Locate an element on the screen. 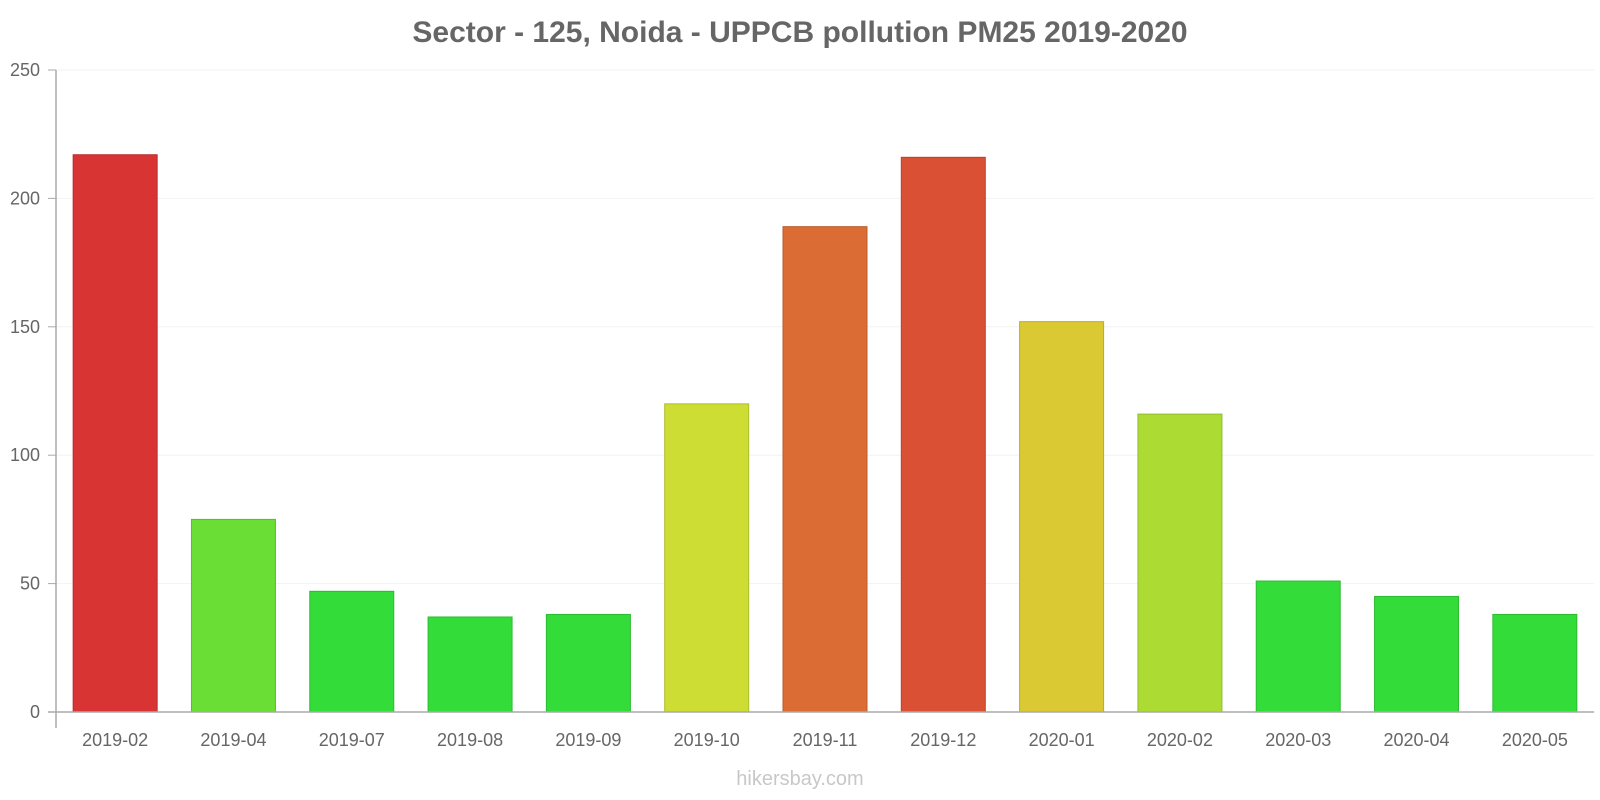 The width and height of the screenshot is (1600, 800). x-tick-label: 2019-04 is located at coordinates (233, 740).